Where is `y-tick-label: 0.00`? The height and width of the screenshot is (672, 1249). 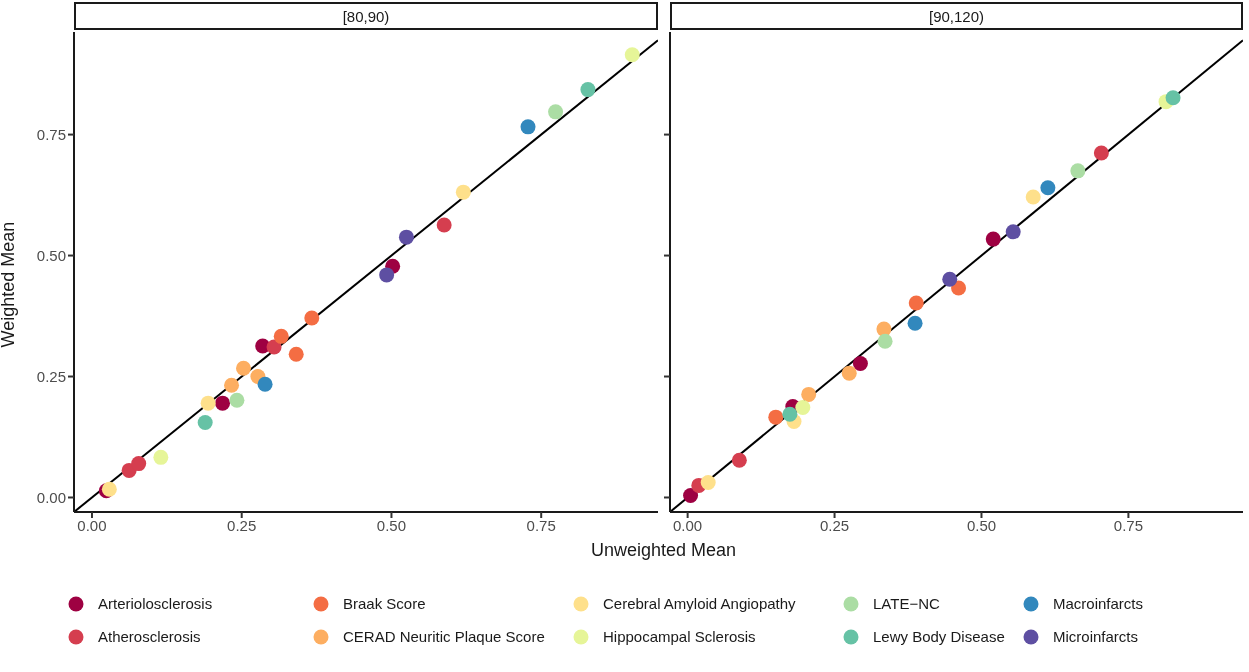 y-tick-label: 0.00 is located at coordinates (51, 497).